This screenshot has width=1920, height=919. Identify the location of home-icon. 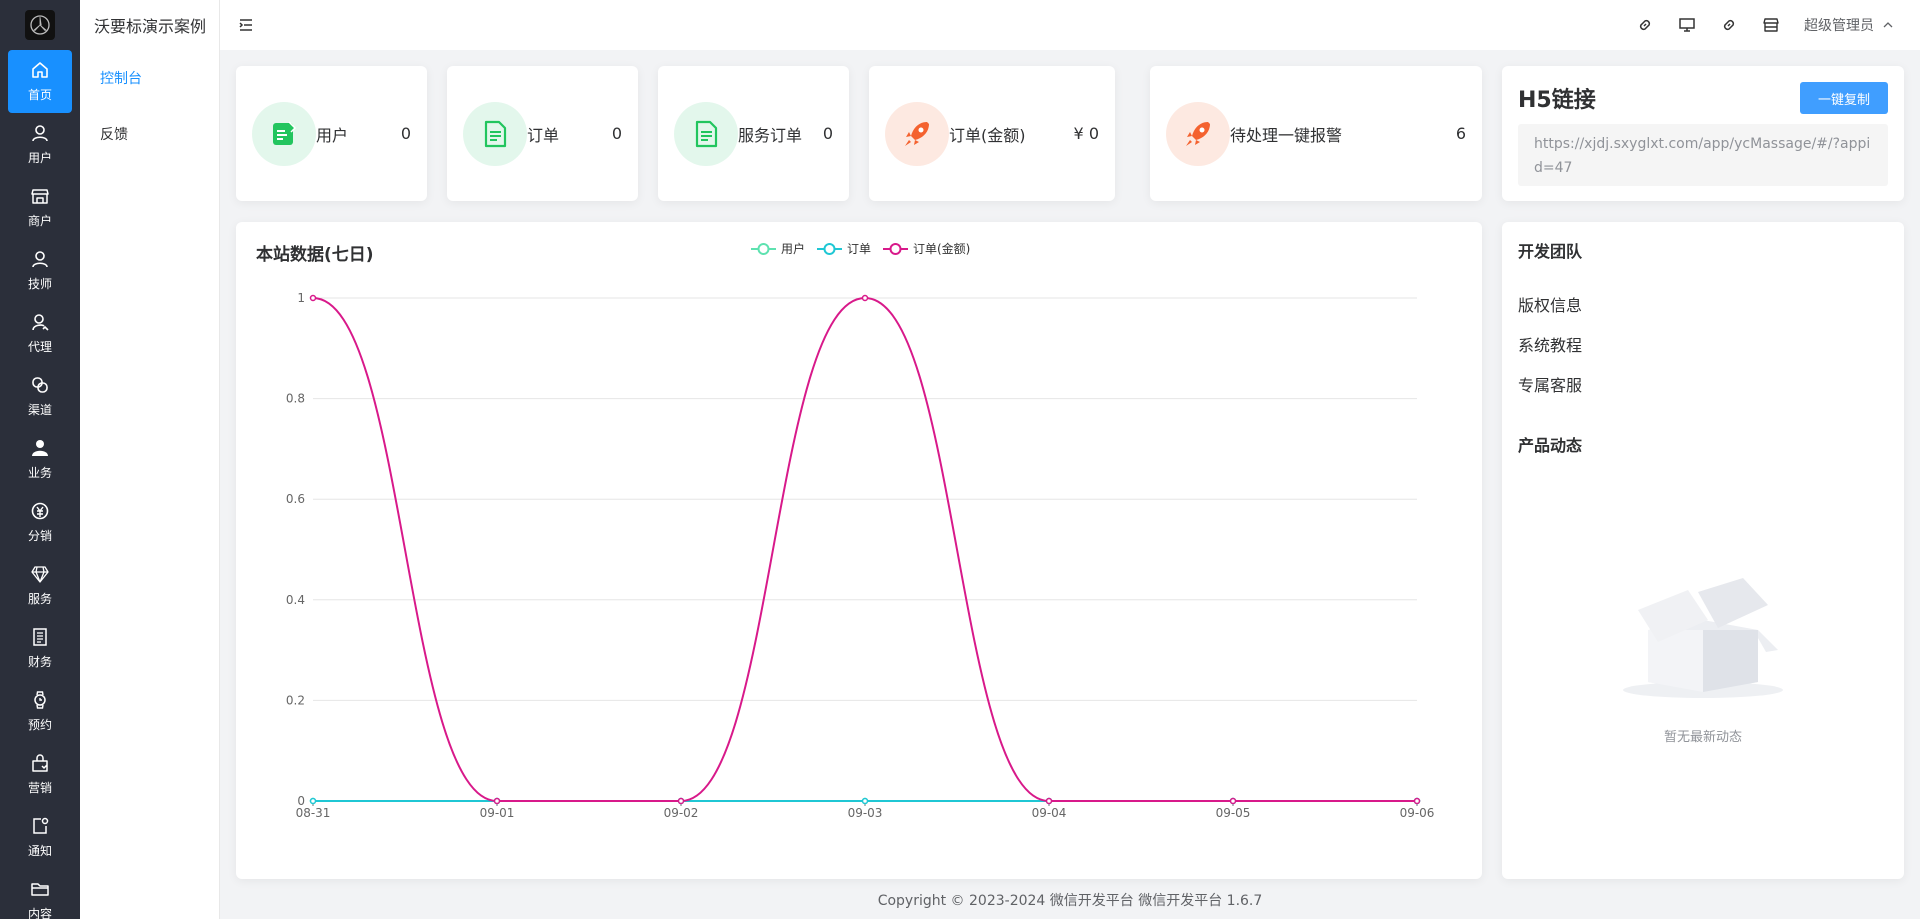
(40, 70).